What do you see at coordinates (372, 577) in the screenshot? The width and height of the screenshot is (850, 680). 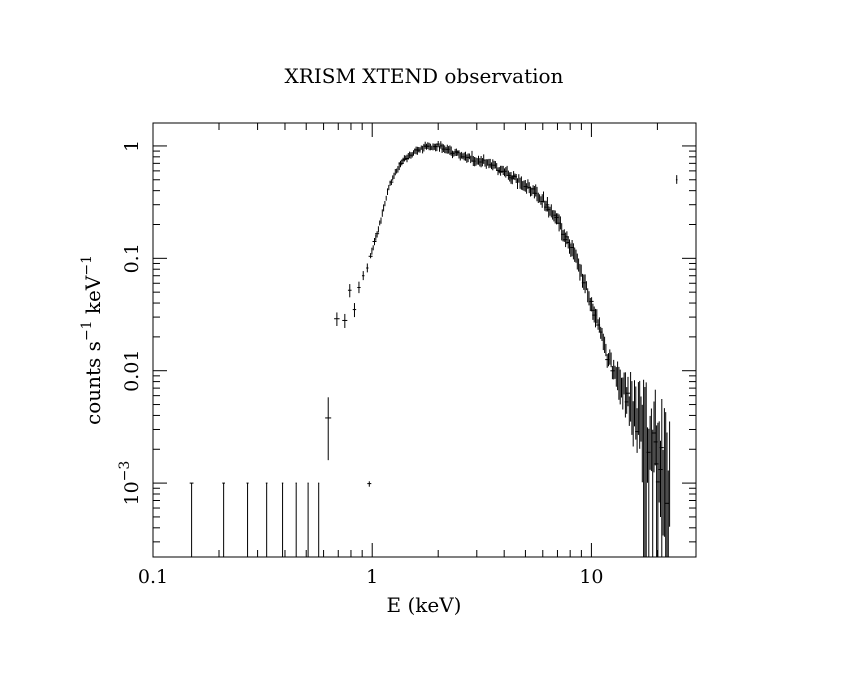 I see `x-tick-label: 1` at bounding box center [372, 577].